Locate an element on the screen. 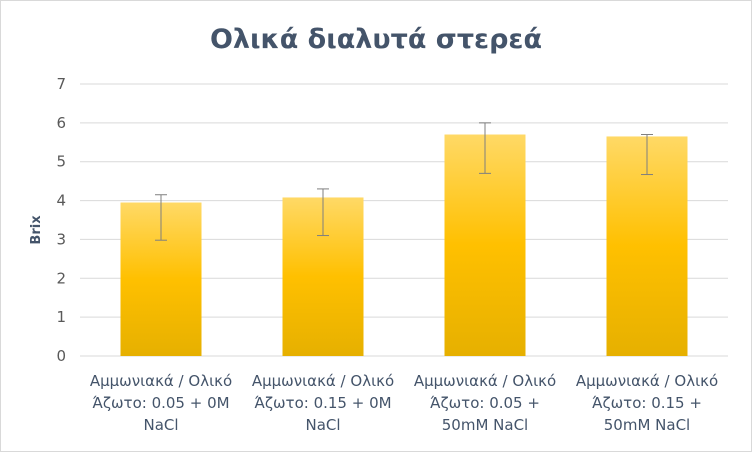 This screenshot has width=752, height=452. y-tick-label: 5 is located at coordinates (61, 162).